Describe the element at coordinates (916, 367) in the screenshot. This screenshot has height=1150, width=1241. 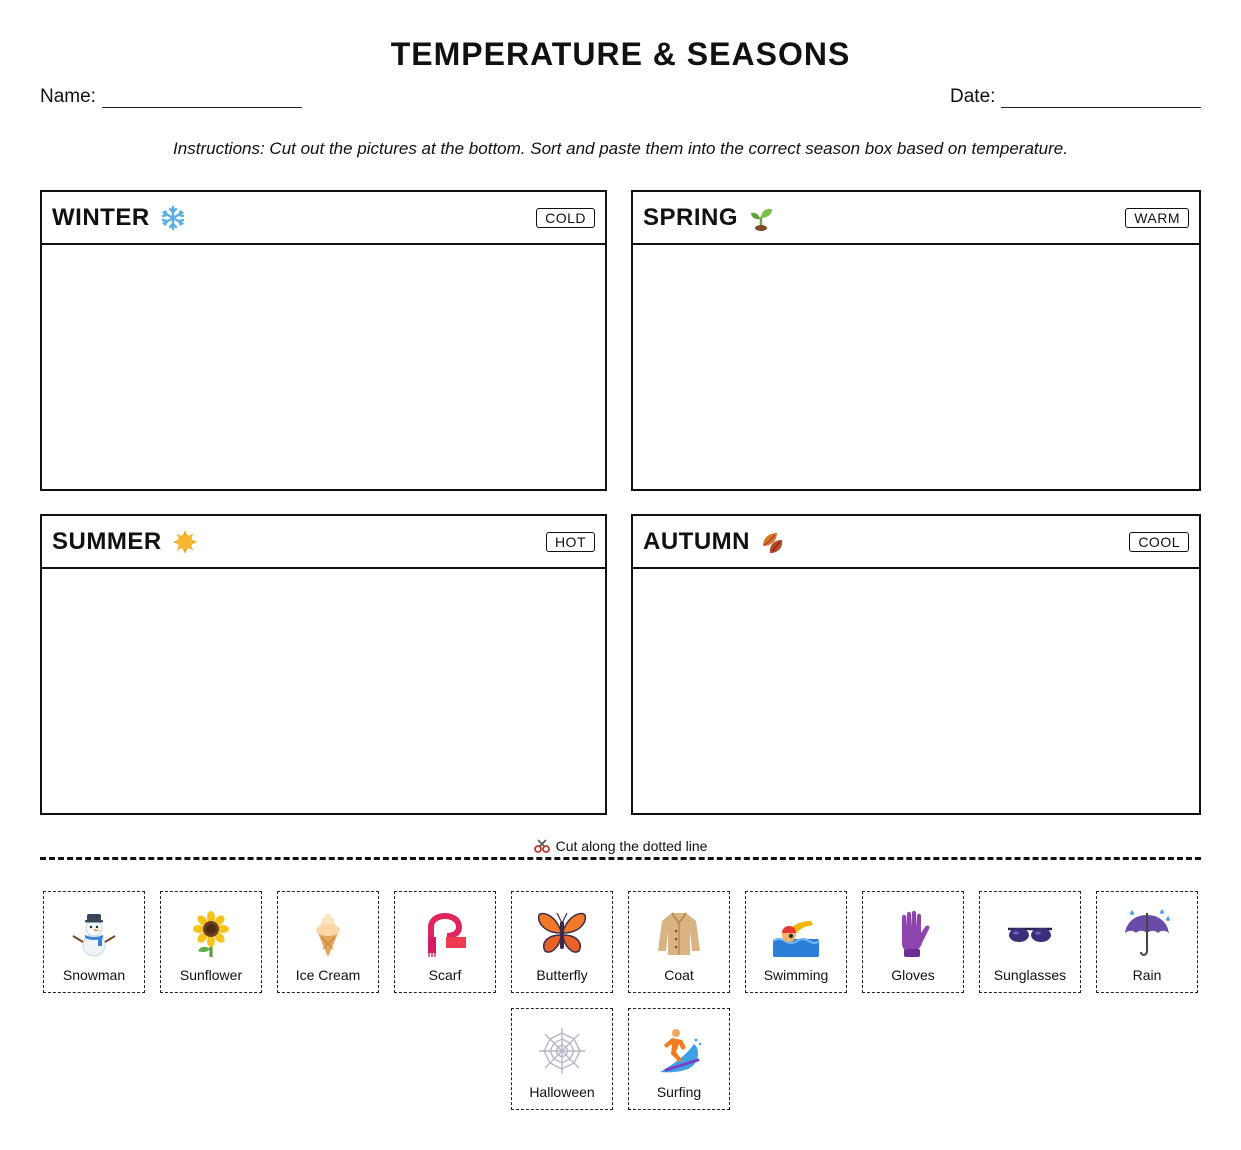
I see `paste-area-spring` at that location.